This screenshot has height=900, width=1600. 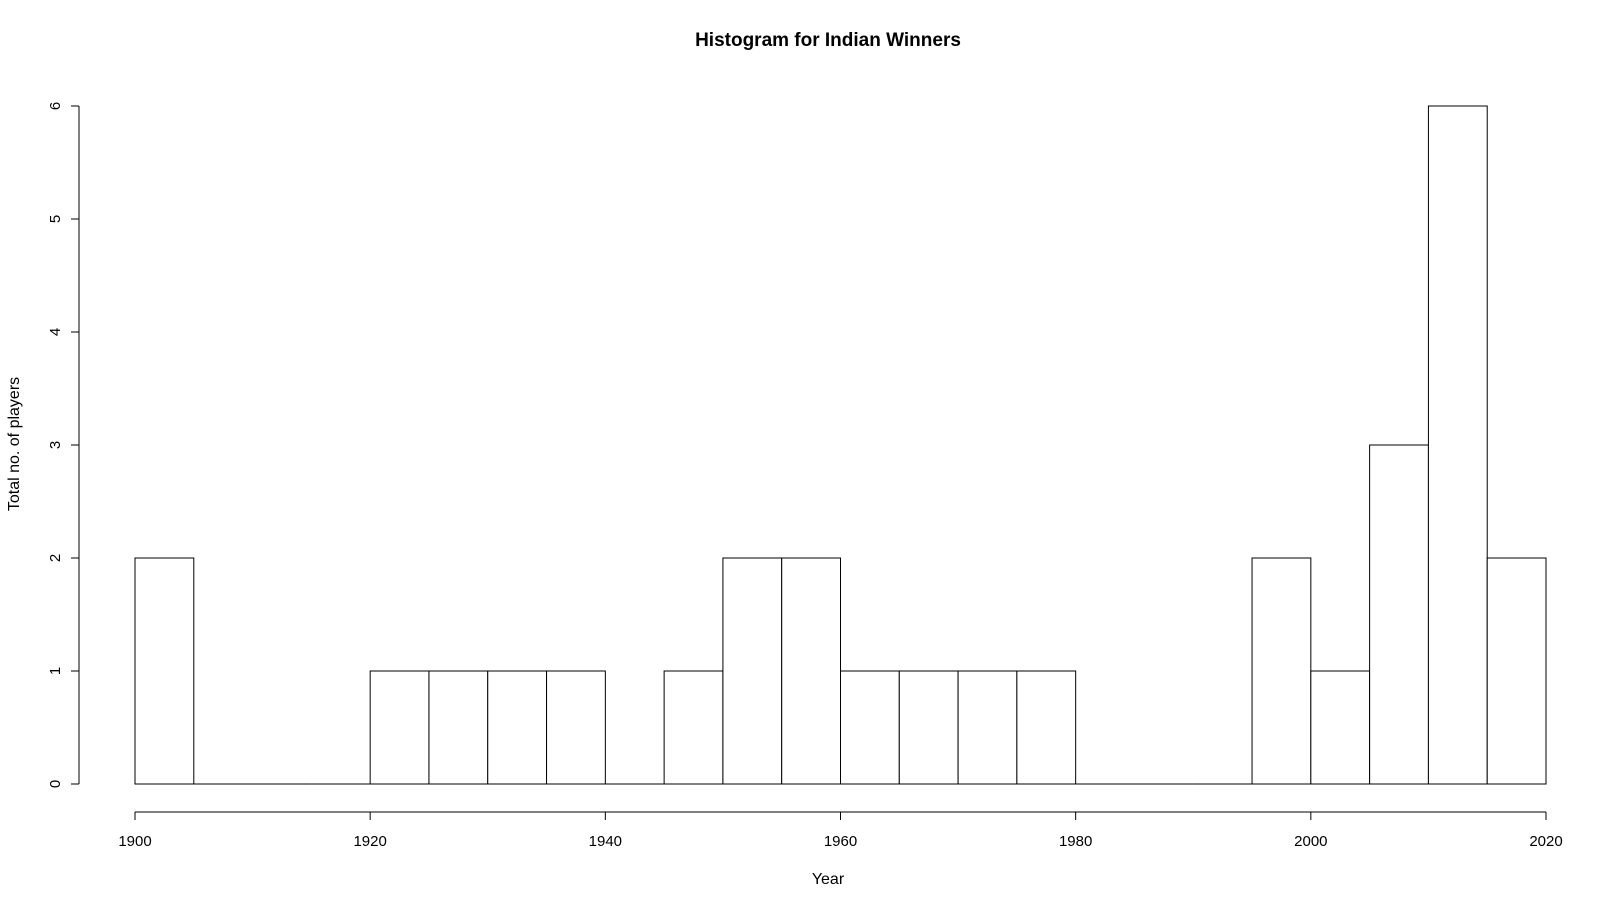 I want to click on y-tick-label-6: 6, so click(x=55, y=106).